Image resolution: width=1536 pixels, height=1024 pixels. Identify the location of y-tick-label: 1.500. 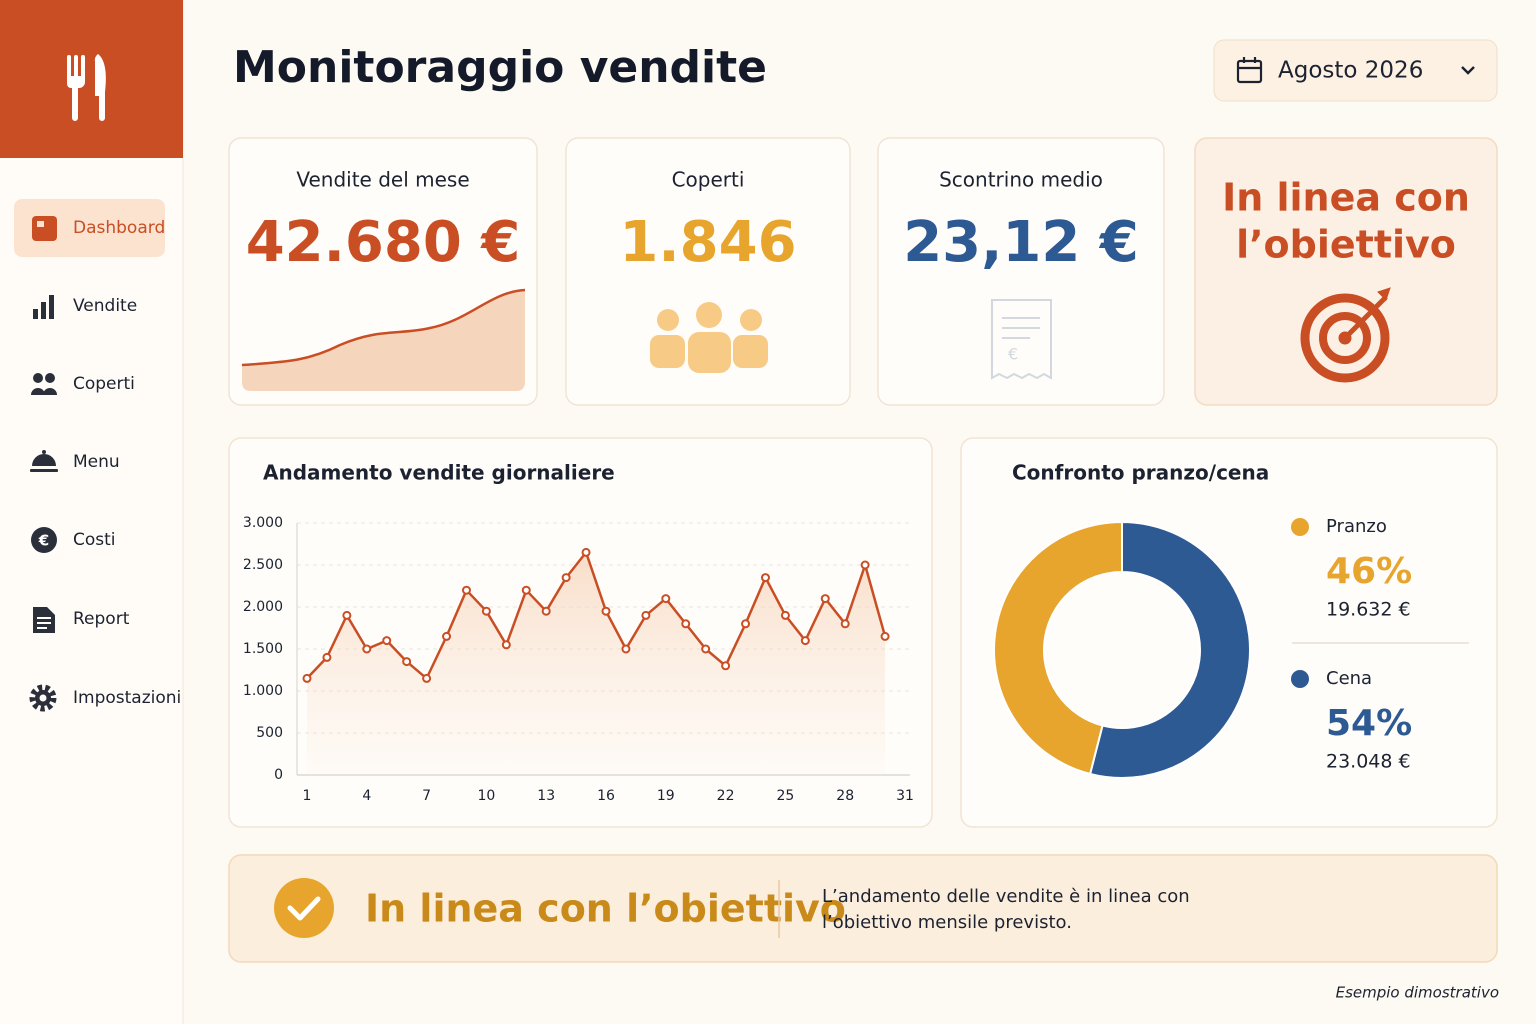
(263, 649).